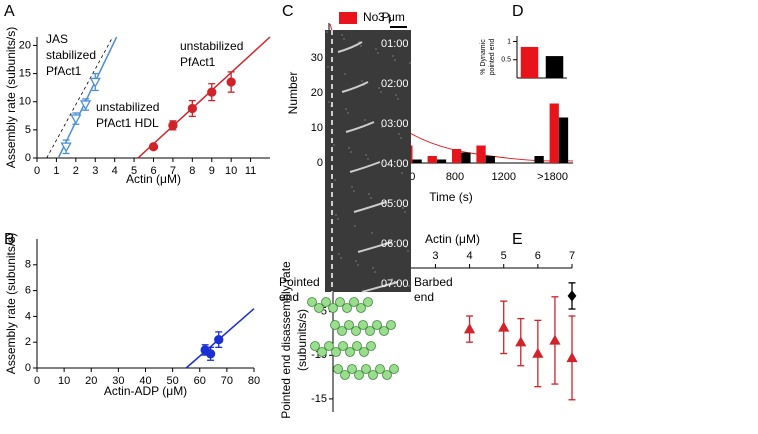 The image size is (758, 434). Describe the element at coordinates (517, 239) in the screenshot. I see `panel-label: E` at that location.